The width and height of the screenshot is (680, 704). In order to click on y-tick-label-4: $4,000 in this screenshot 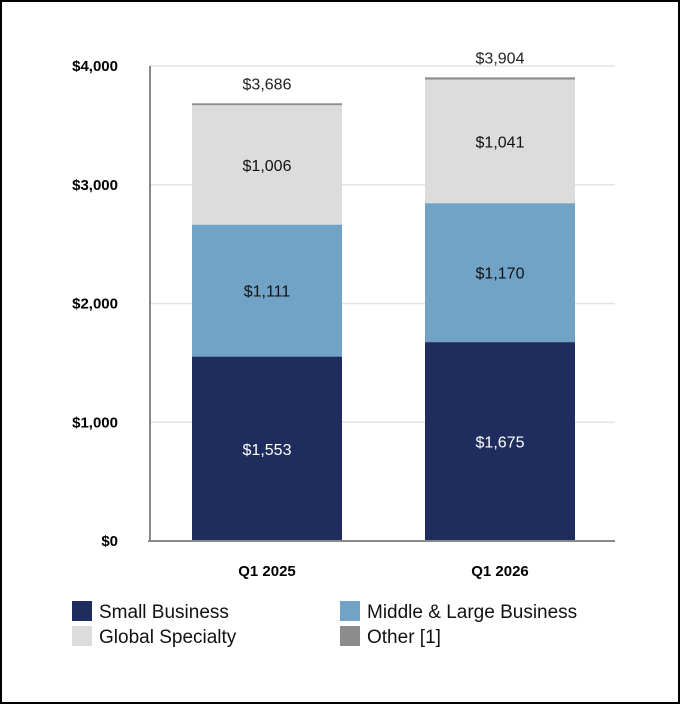, I will do `click(95, 66)`.